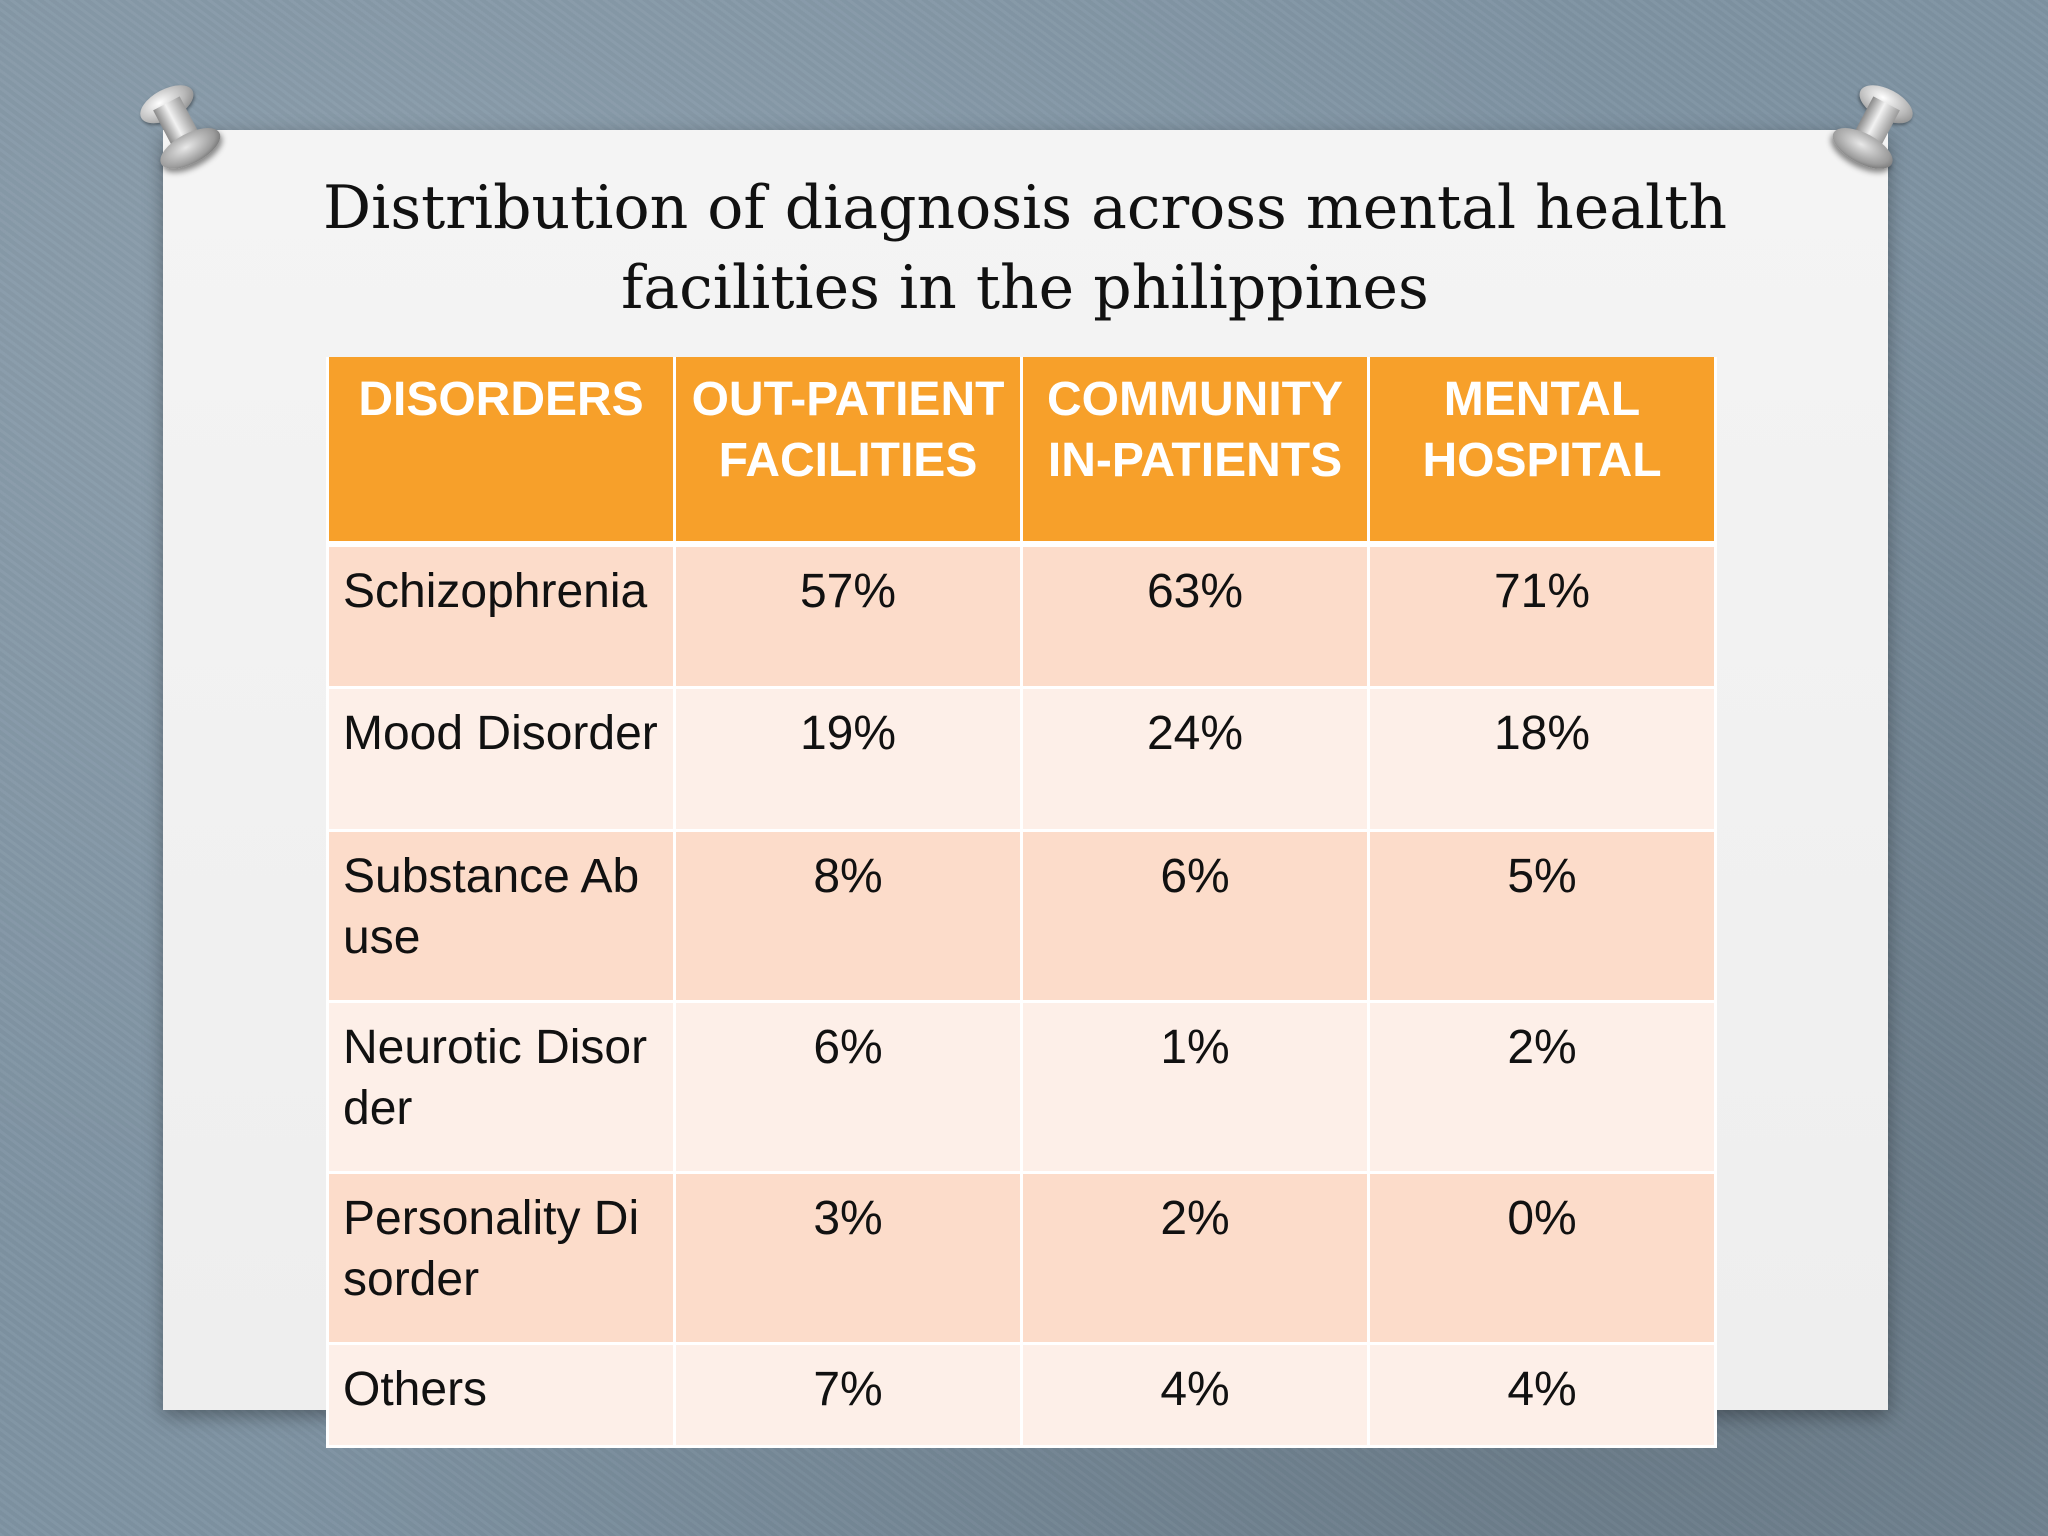 The width and height of the screenshot is (2048, 1536). Describe the element at coordinates (1542, 758) in the screenshot. I see `mental-hospital-value: 18%` at that location.